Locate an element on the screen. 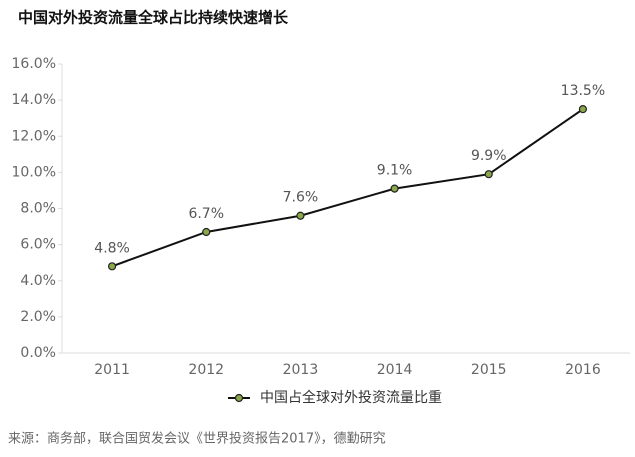 This screenshot has width=635, height=457. y-tick-label: 4.0% is located at coordinates (38, 281).